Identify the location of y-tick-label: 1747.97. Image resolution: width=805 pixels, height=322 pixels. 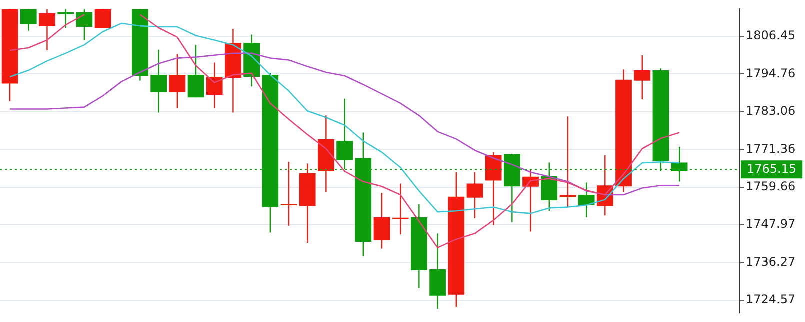
(771, 224).